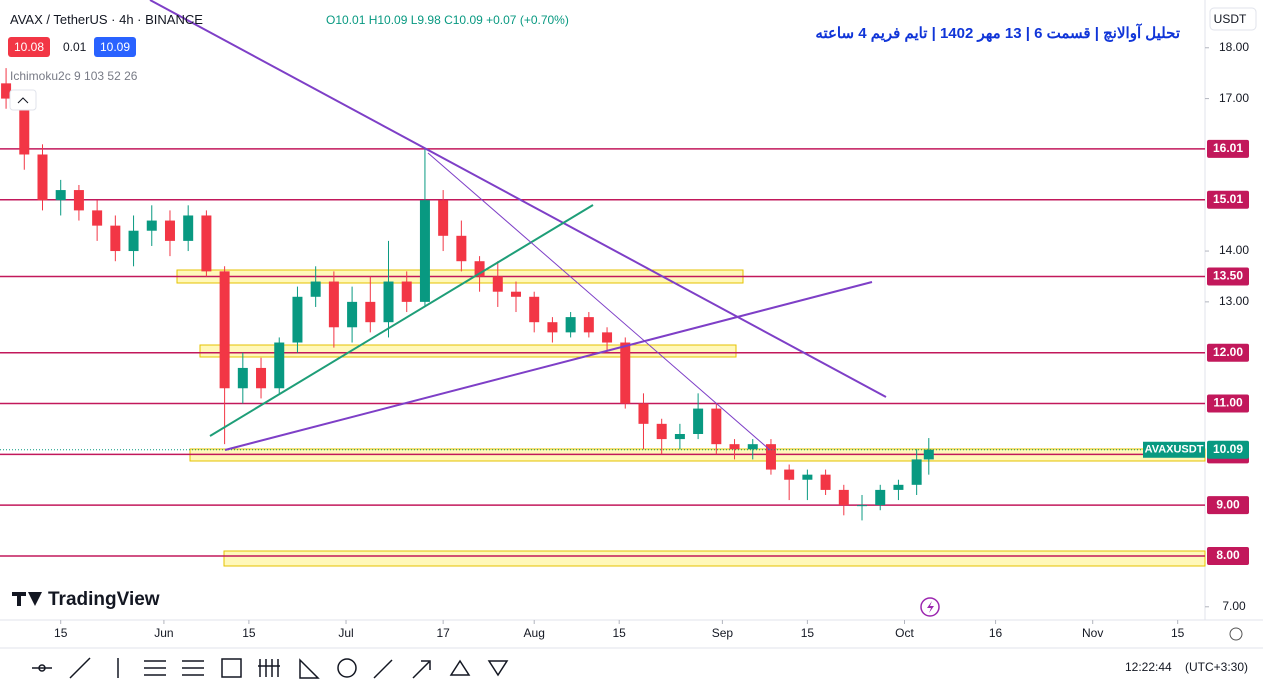  What do you see at coordinates (904, 633) in the screenshot?
I see `x-tick-label: Oct` at bounding box center [904, 633].